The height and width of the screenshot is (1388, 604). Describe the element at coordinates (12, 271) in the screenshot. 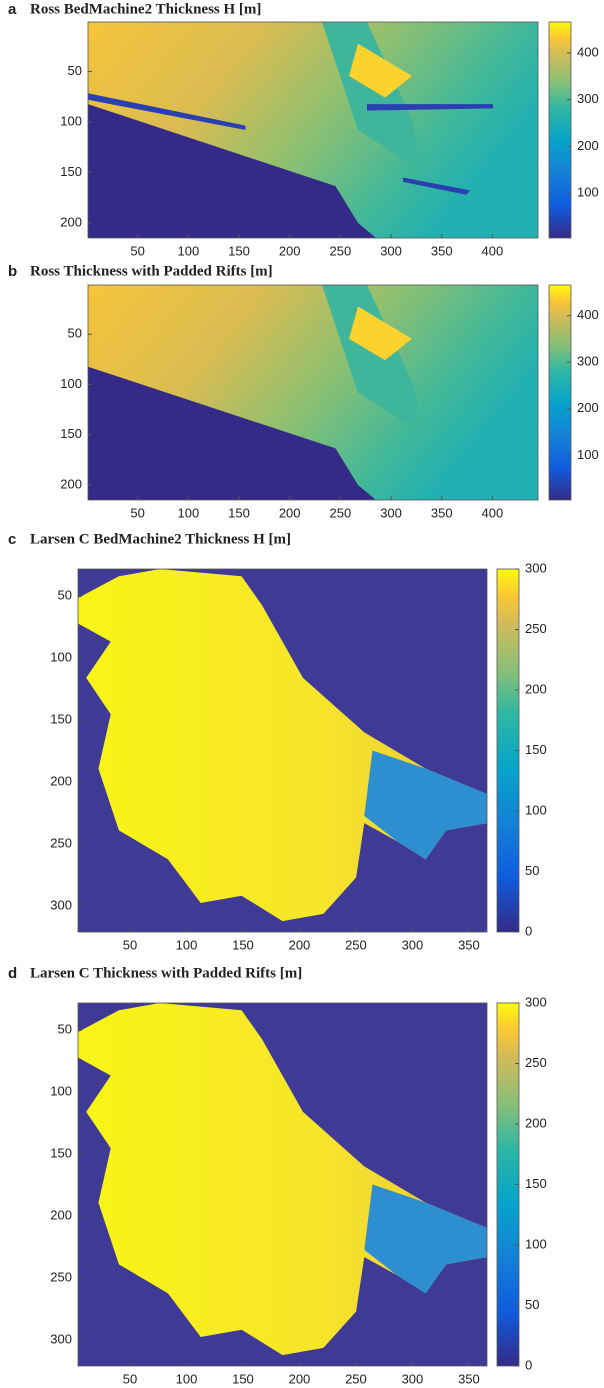

I see `panel-label: b` at that location.